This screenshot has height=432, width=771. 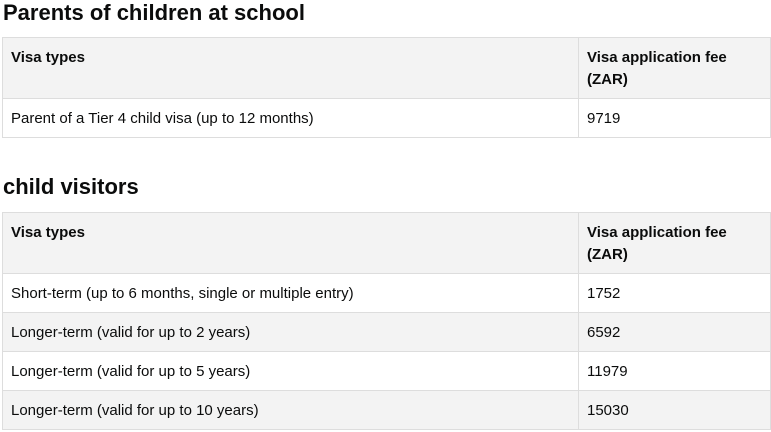 What do you see at coordinates (674, 410) in the screenshot?
I see `fee-cell: 15030` at bounding box center [674, 410].